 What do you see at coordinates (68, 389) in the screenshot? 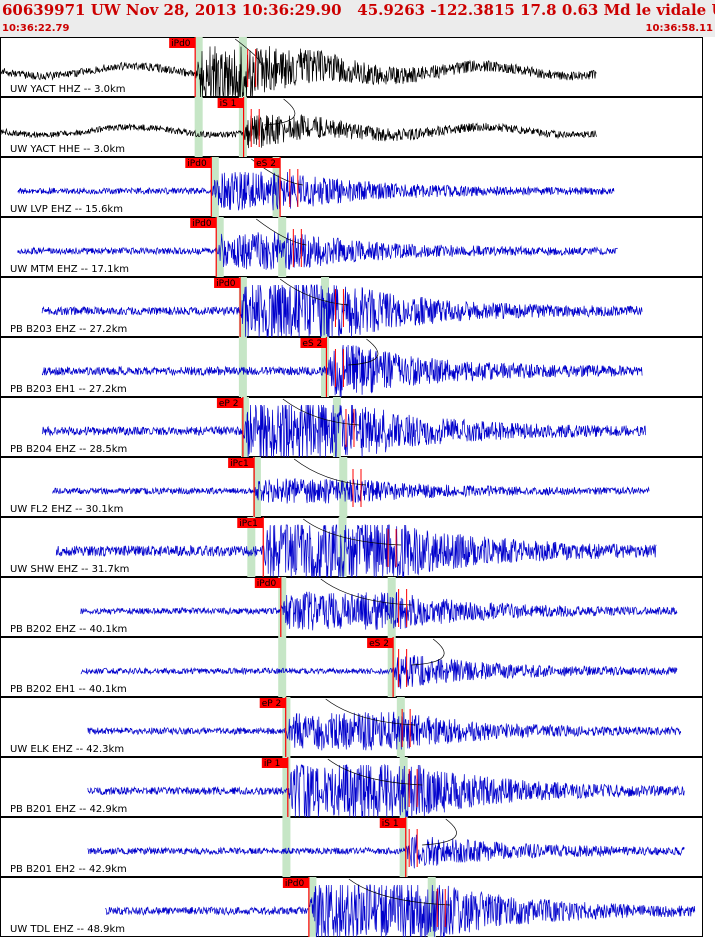
I see `station-label: PB B203 EH1 -- 27.2km` at bounding box center [68, 389].